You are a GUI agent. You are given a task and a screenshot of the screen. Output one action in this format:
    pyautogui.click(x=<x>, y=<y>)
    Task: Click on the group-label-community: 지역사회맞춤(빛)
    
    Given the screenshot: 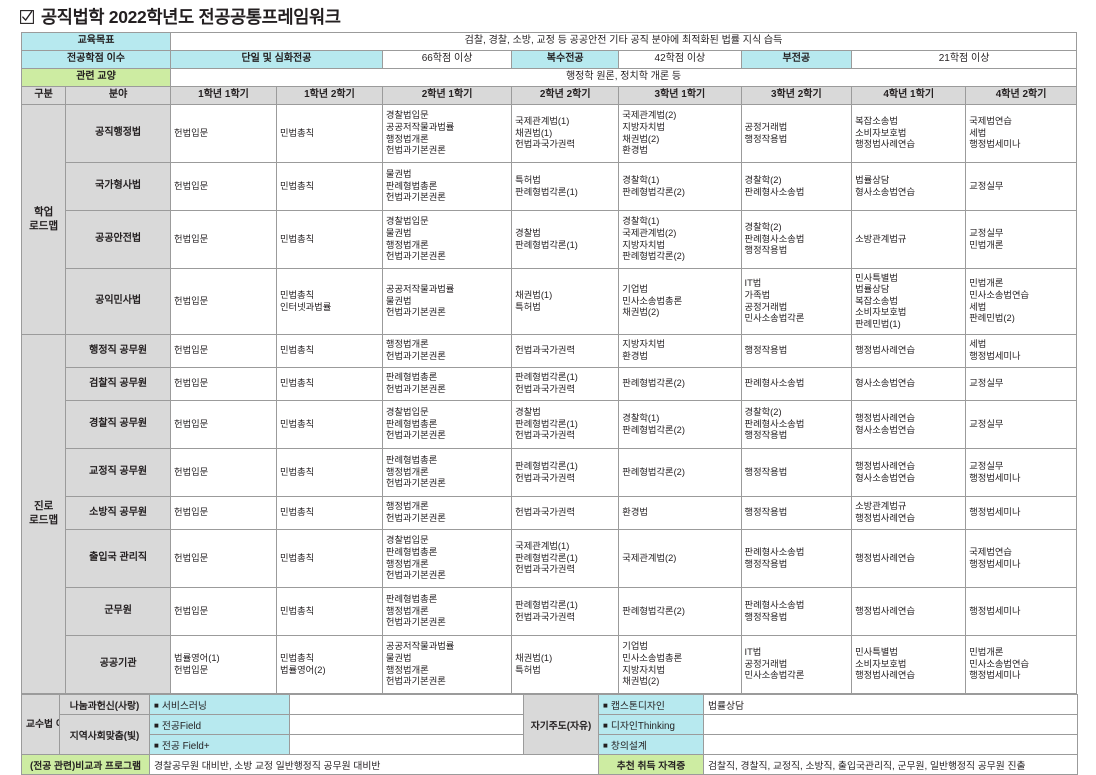 What is the action you would take?
    pyautogui.click(x=104, y=734)
    